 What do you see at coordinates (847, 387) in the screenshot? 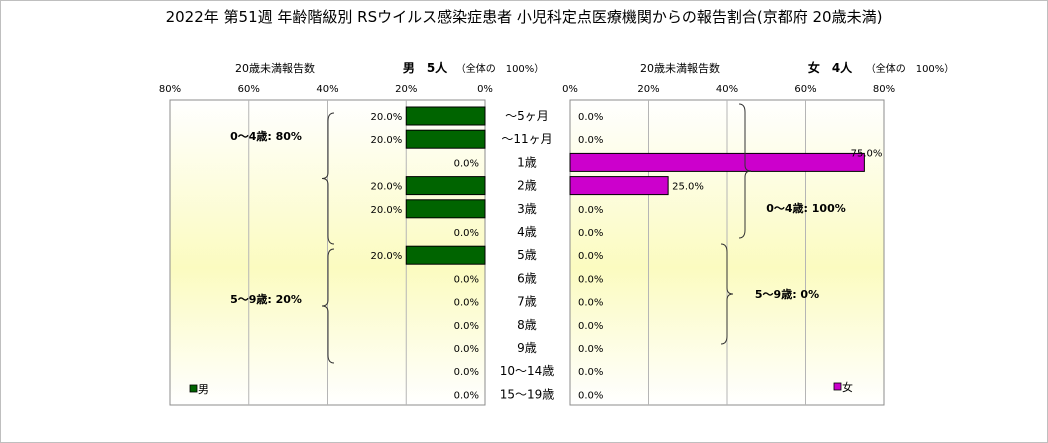
I see `female-legend-label: 女` at bounding box center [847, 387].